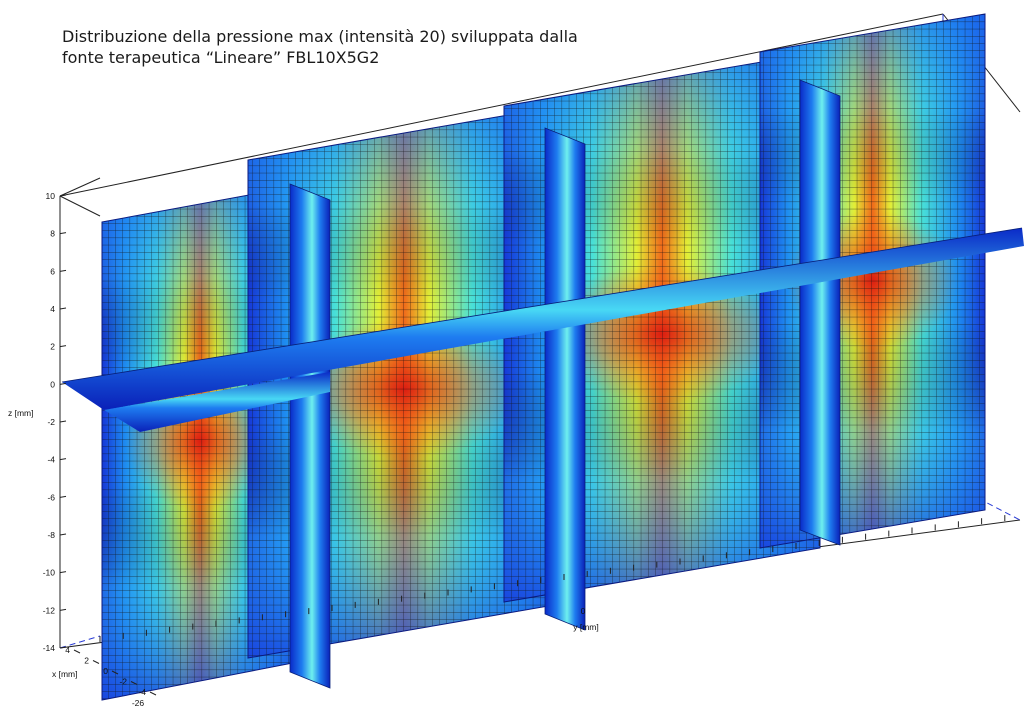  Describe the element at coordinates (67, 650) in the screenshot. I see `x-tick-label: 4` at that location.